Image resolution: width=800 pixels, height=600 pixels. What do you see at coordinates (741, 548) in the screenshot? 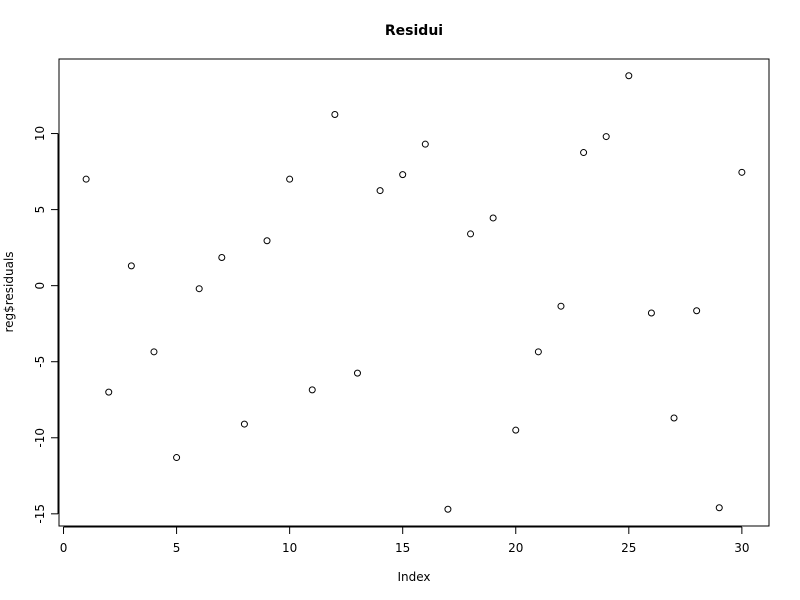
I see `x-tick-label: 30` at bounding box center [741, 548].